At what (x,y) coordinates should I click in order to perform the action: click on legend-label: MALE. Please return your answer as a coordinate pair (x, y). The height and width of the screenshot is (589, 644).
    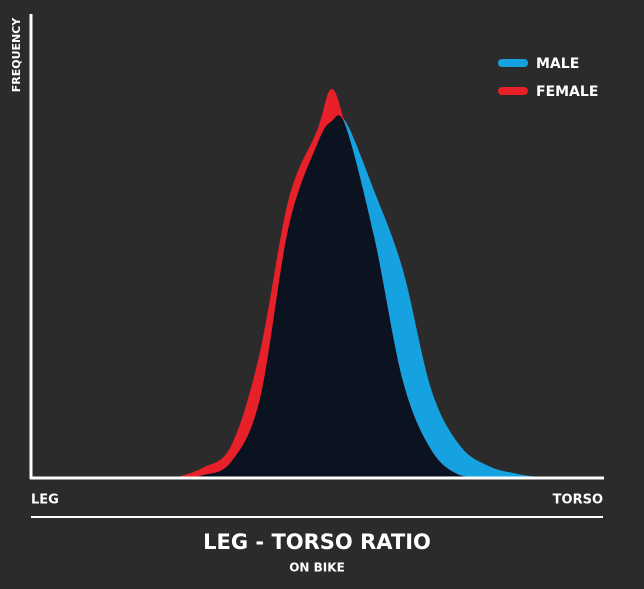
    Looking at the image, I should click on (557, 64).